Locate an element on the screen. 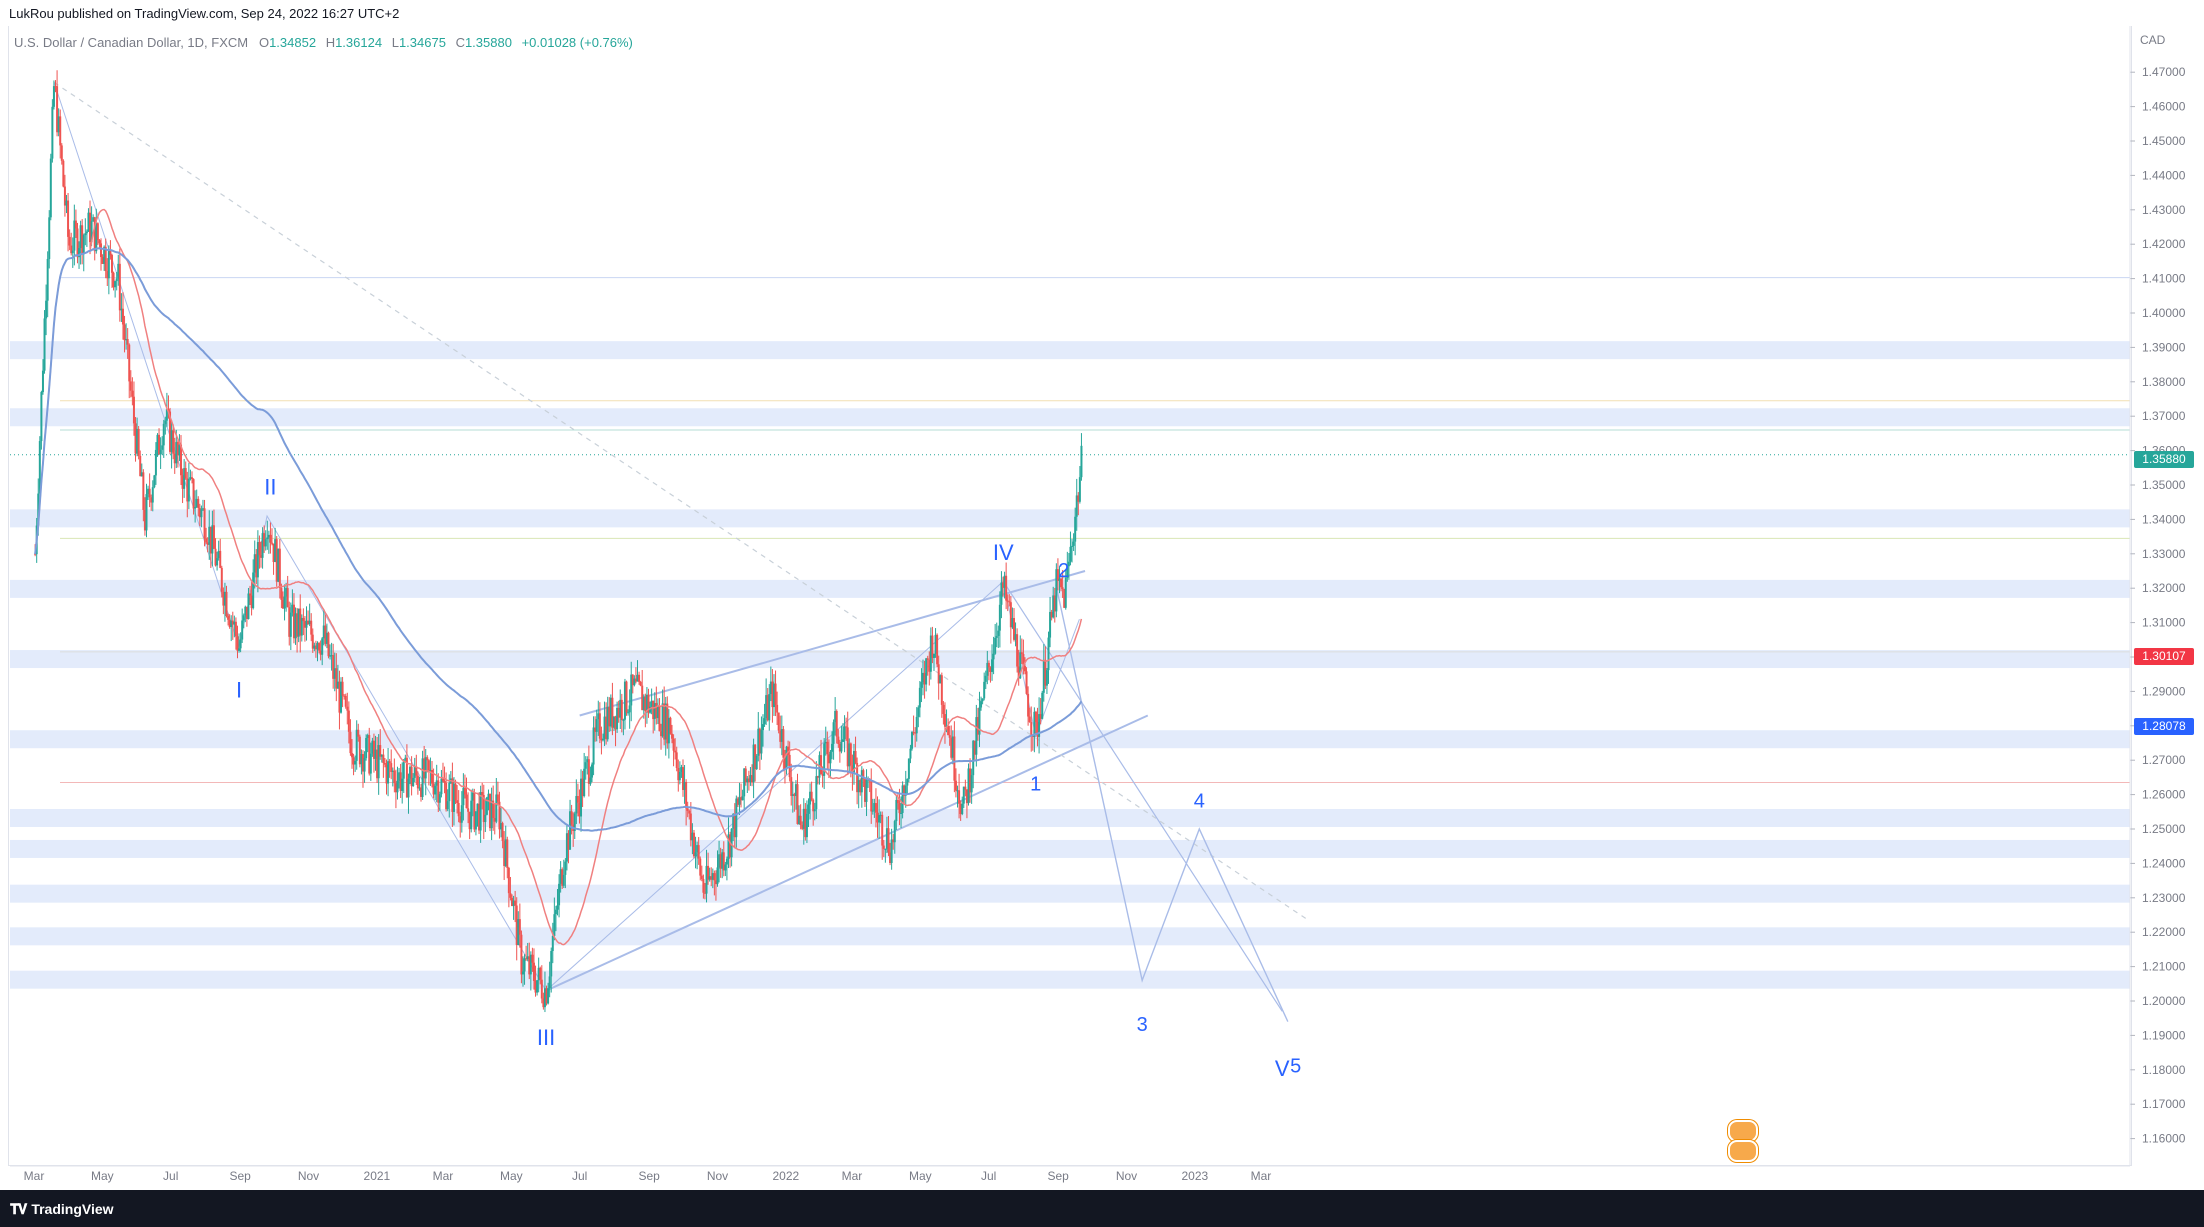 The height and width of the screenshot is (1227, 2204). us-flag-icon is located at coordinates (1743, 1151).